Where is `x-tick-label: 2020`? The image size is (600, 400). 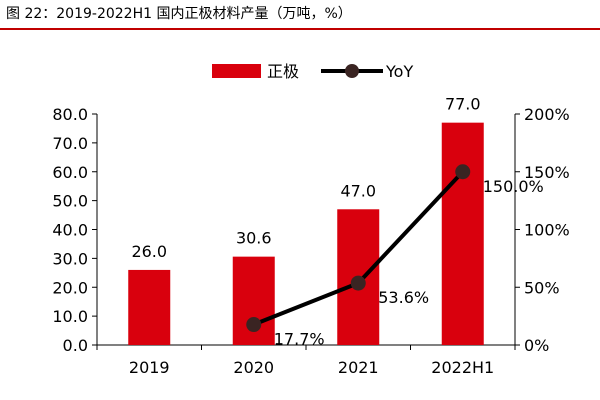 x-tick-label: 2020 is located at coordinates (253, 367).